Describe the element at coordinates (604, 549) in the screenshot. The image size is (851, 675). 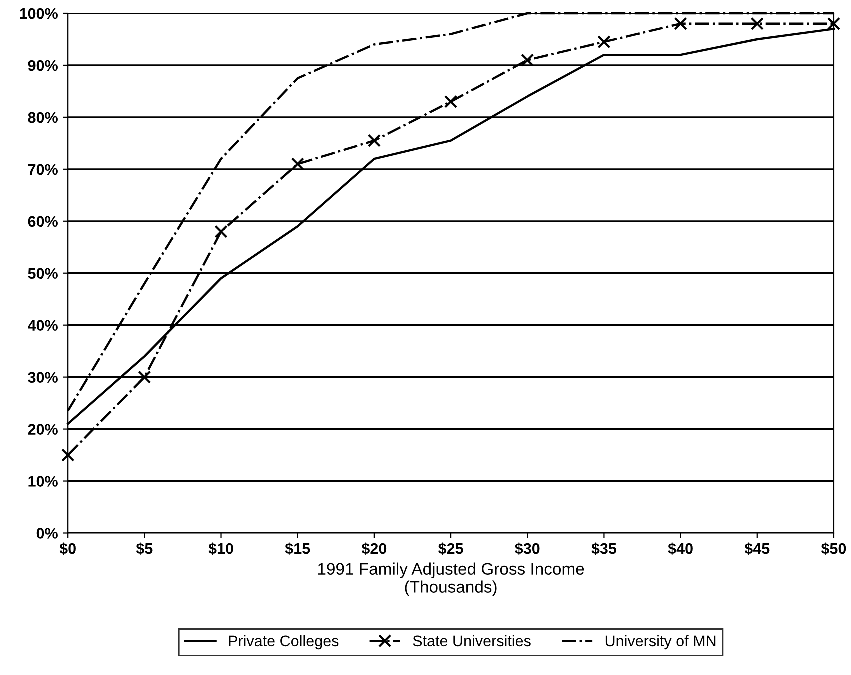
I see `x-tick-label: $35` at that location.